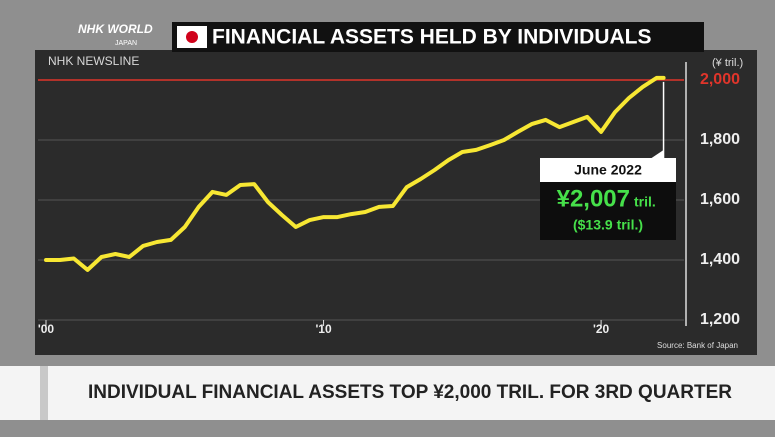 Image resolution: width=775 pixels, height=437 pixels. What do you see at coordinates (44, 393) in the screenshot?
I see `headline-stripe` at bounding box center [44, 393].